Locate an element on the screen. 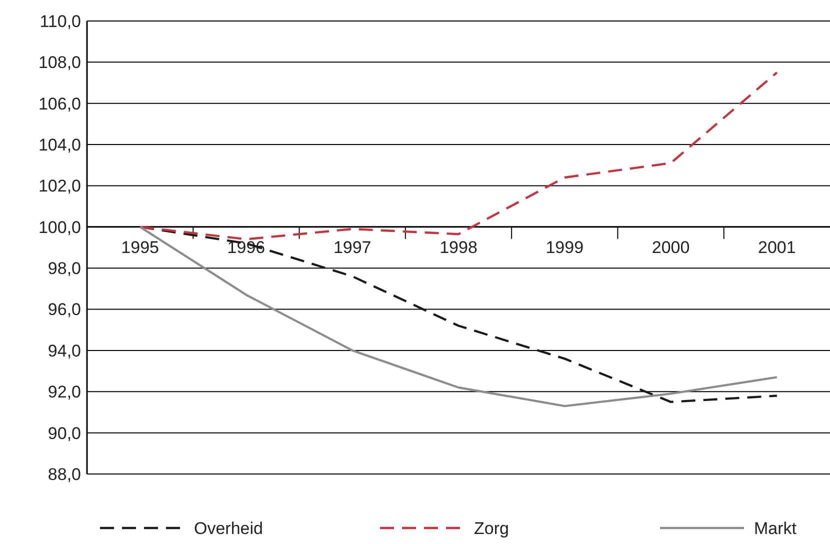 This screenshot has width=830, height=544. x-tick-label: 1997 is located at coordinates (352, 247).